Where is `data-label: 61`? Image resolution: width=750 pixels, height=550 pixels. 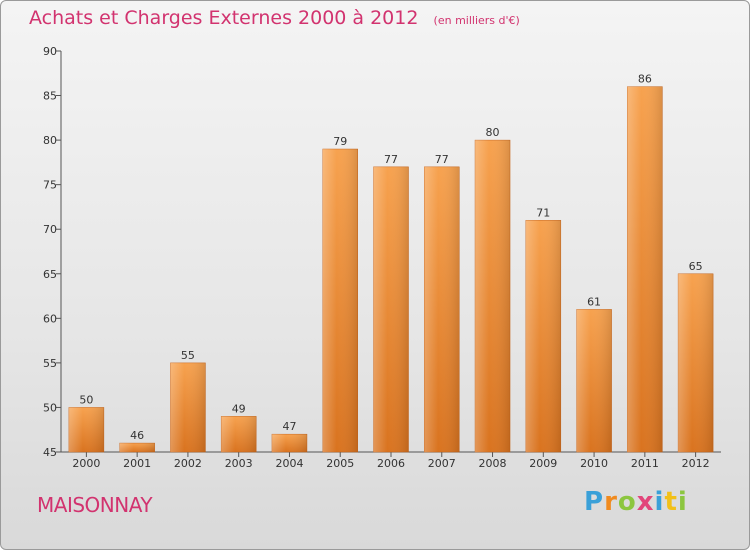 data-label: 61 is located at coordinates (594, 301).